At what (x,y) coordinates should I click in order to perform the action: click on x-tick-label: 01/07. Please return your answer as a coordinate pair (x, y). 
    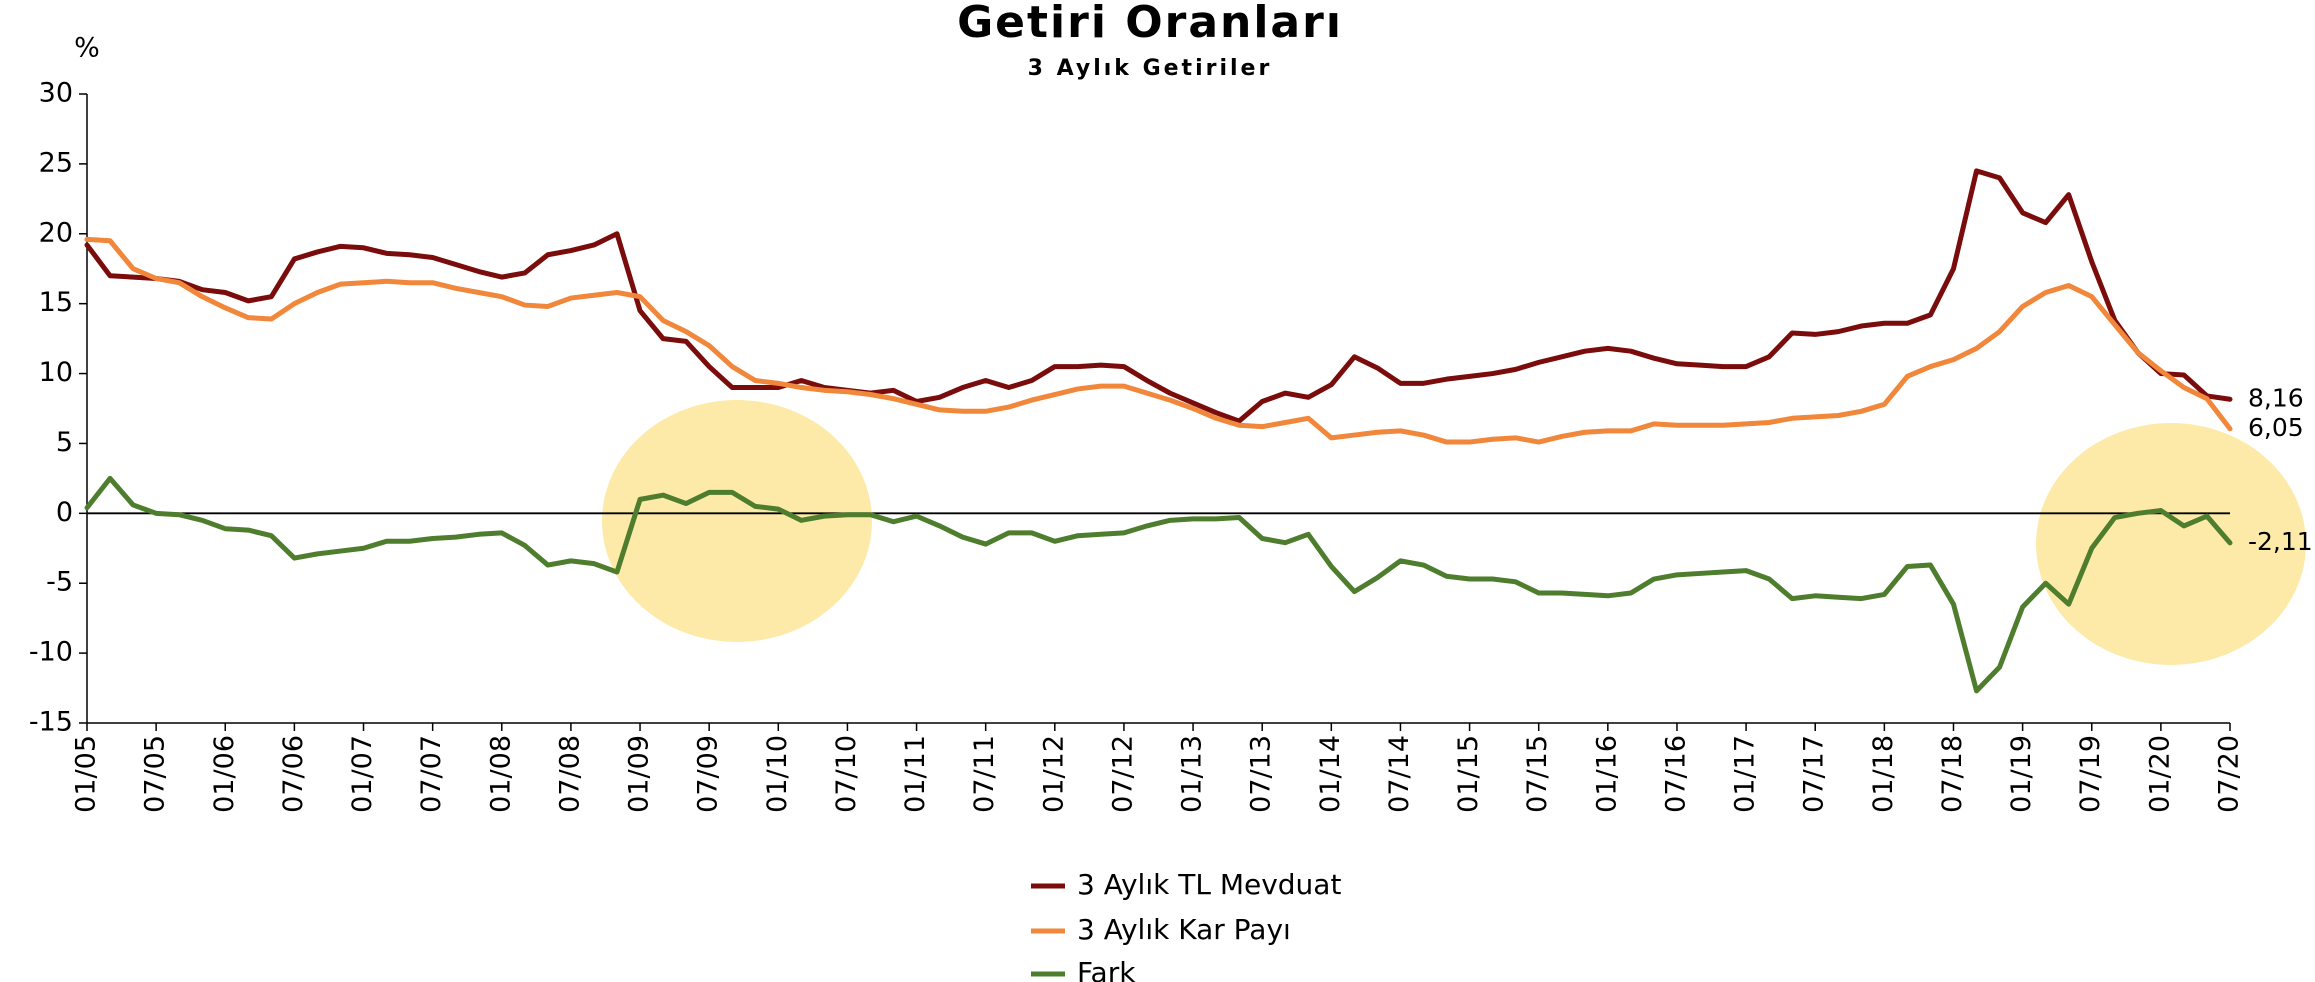
    Looking at the image, I should click on (362, 774).